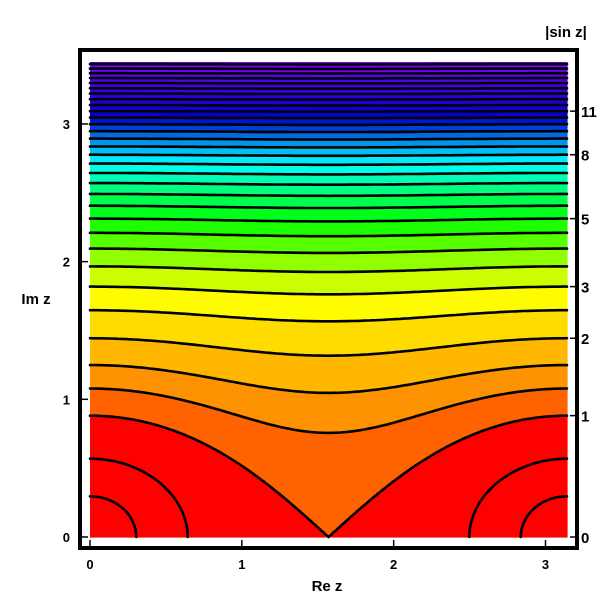 Image resolution: width=600 pixels, height=600 pixels. Describe the element at coordinates (585, 156) in the screenshot. I see `colorbar-tick-label: 8` at that location.